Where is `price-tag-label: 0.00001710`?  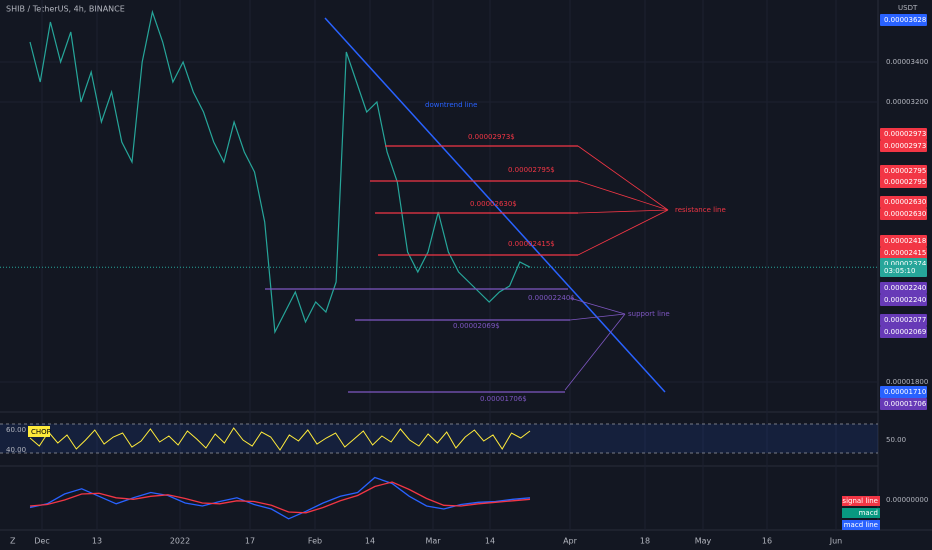 price-tag-label: 0.00001710 is located at coordinates (905, 392).